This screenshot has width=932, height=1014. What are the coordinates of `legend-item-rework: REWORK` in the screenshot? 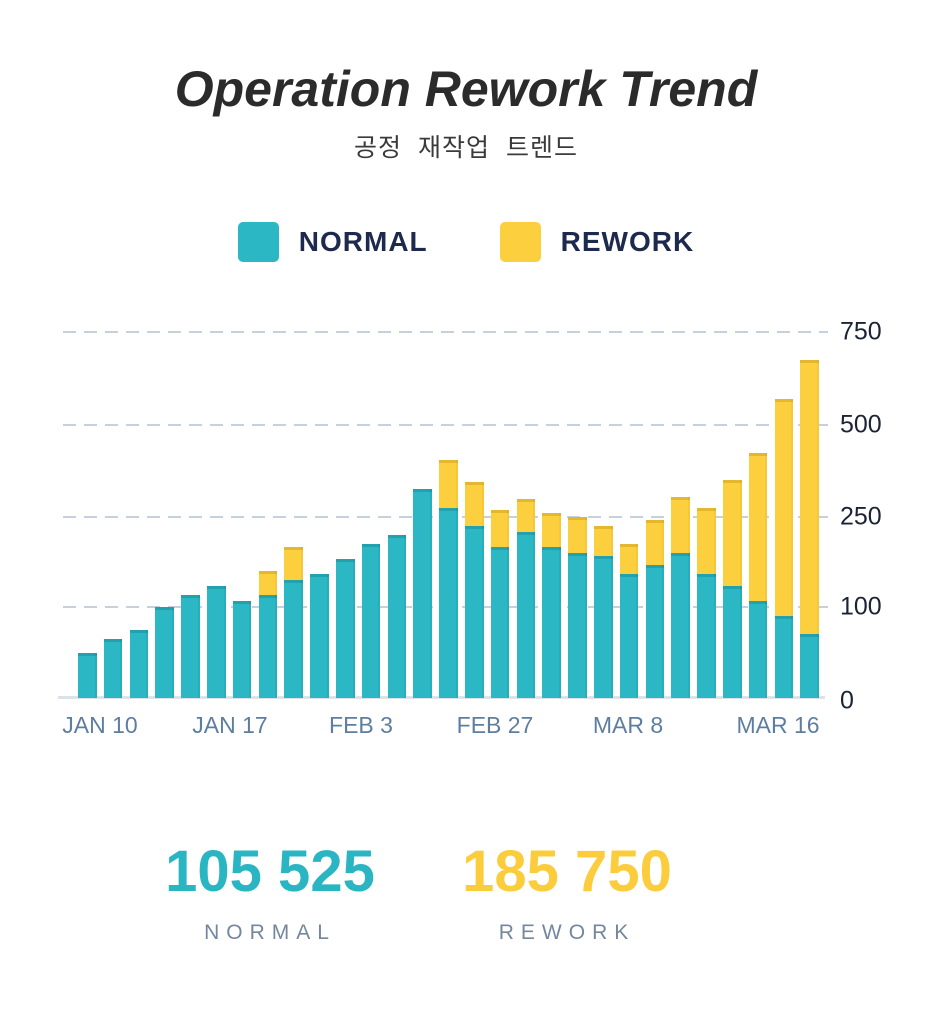 It's located at (597, 242).